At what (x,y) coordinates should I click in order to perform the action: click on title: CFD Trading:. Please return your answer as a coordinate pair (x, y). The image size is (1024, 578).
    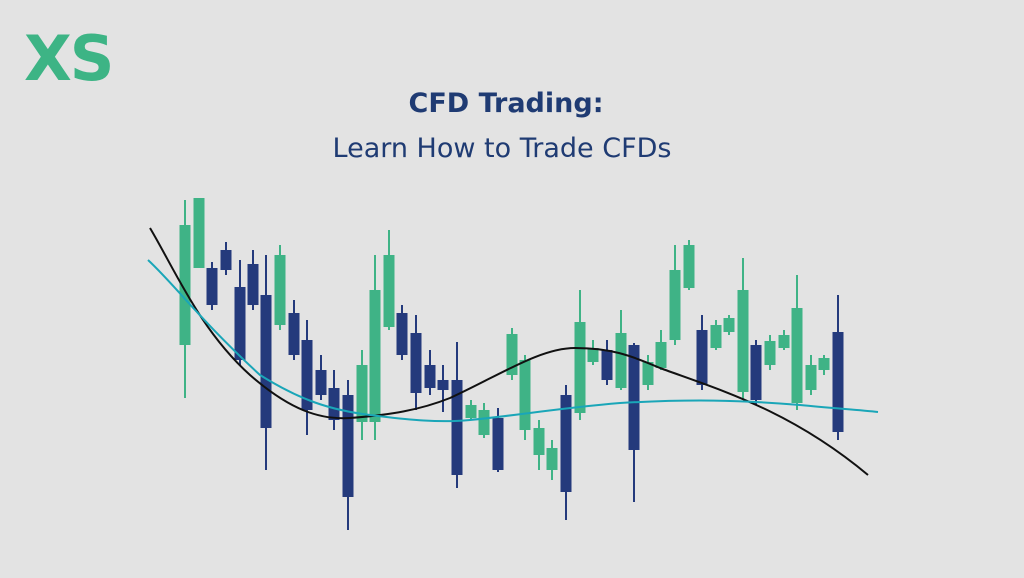
    Looking at the image, I should click on (506, 103).